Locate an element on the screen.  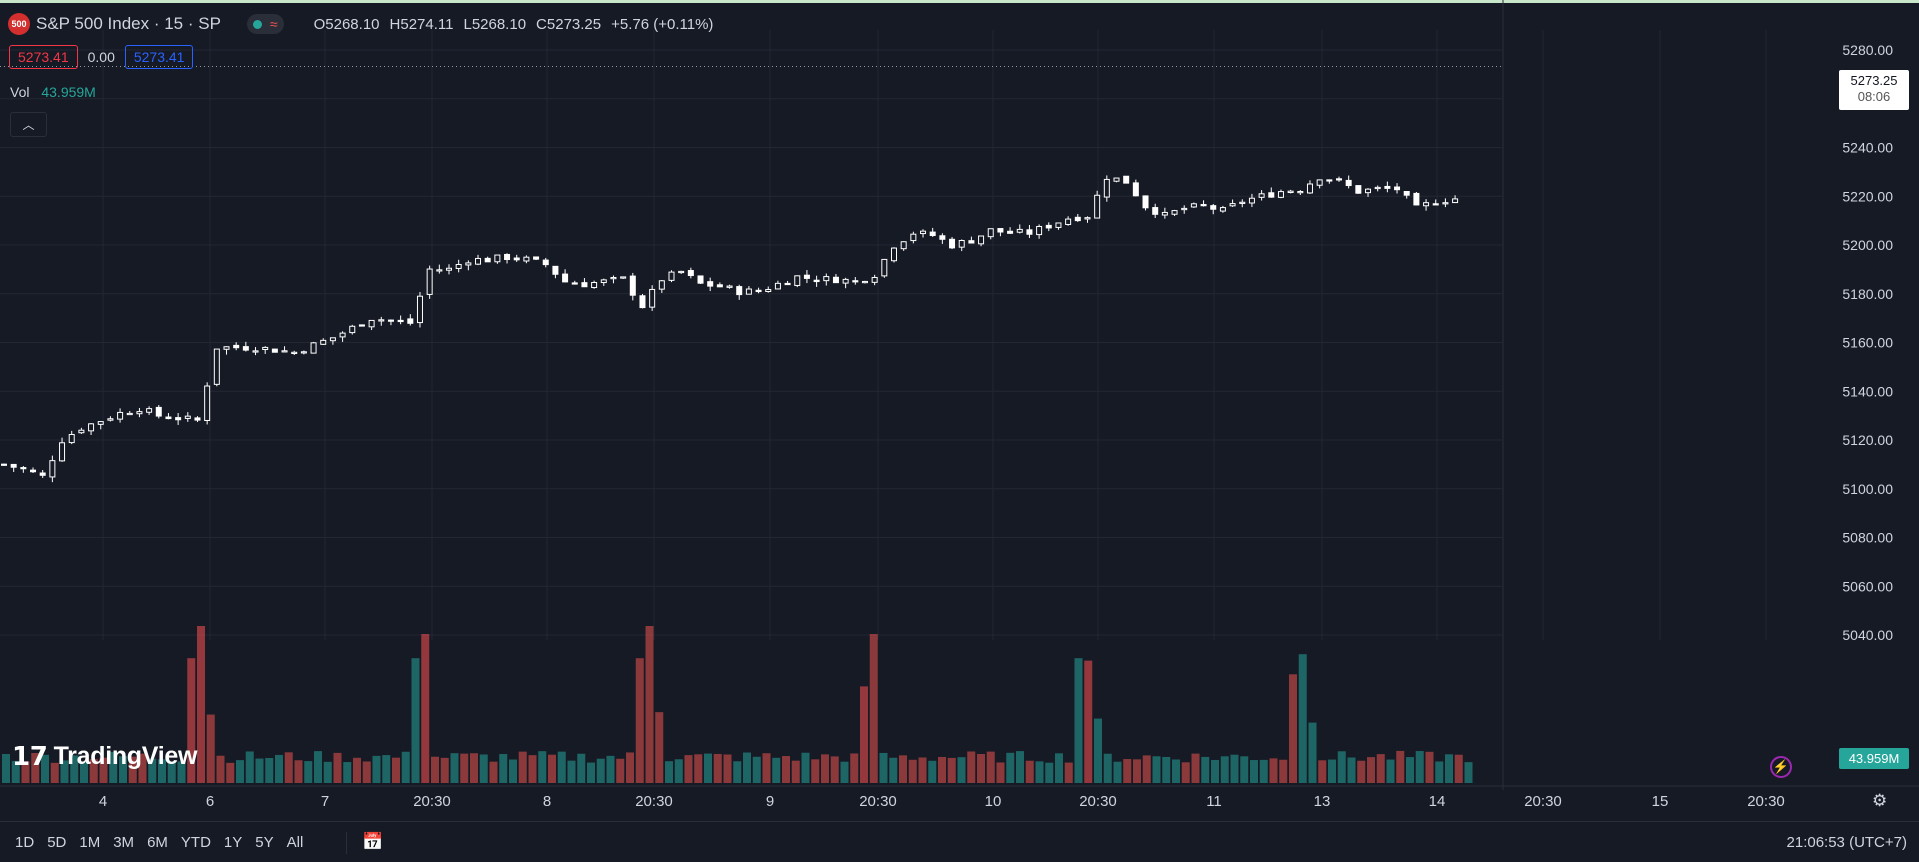
clock-timezone: 21:06:53 (UTC+7) is located at coordinates (1846, 842).